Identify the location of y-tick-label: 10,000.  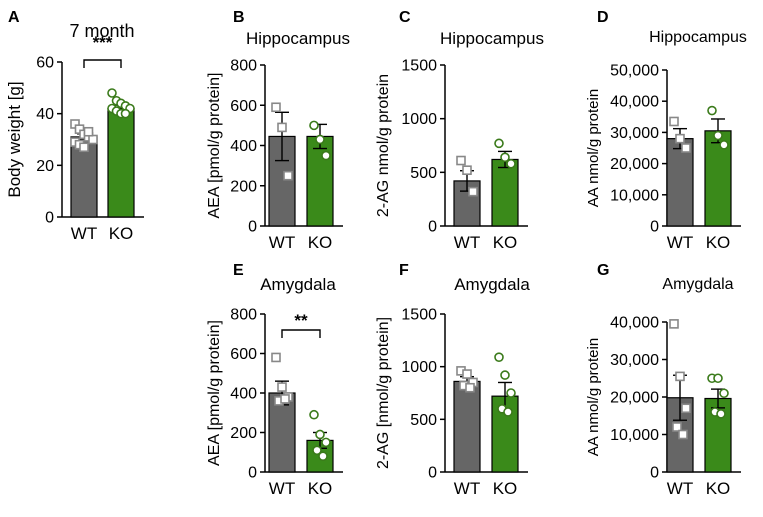
(634, 195).